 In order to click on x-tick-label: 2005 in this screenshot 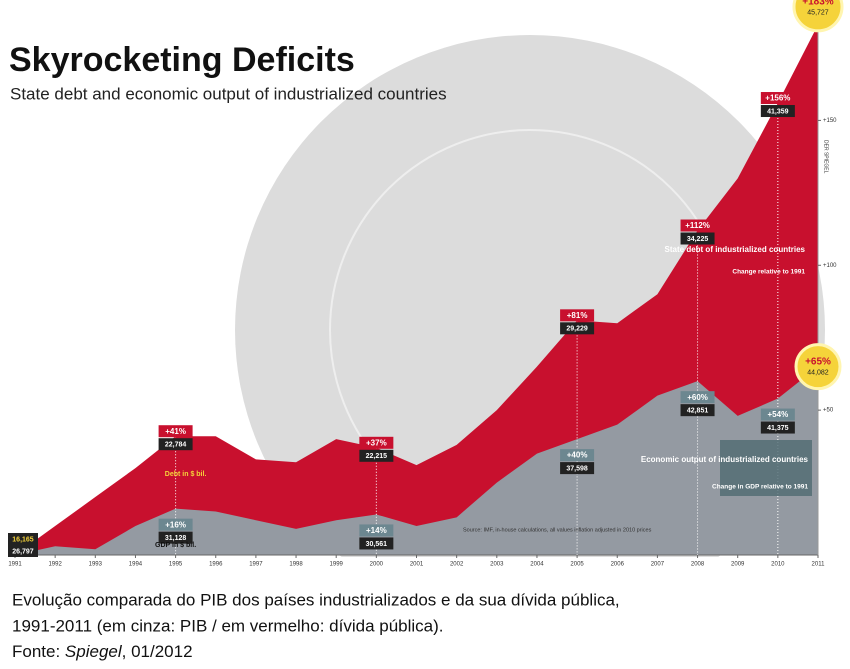, I will do `click(577, 565)`.